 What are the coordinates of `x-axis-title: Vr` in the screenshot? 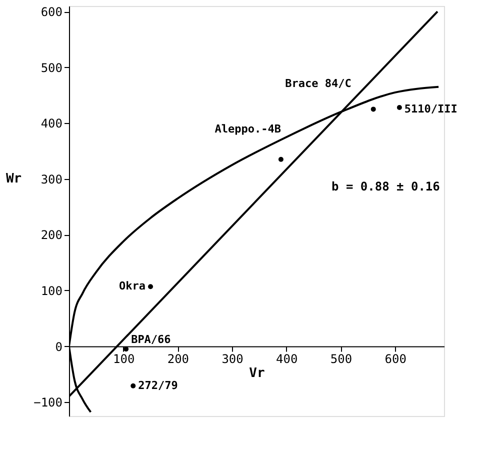 It's located at (257, 373).